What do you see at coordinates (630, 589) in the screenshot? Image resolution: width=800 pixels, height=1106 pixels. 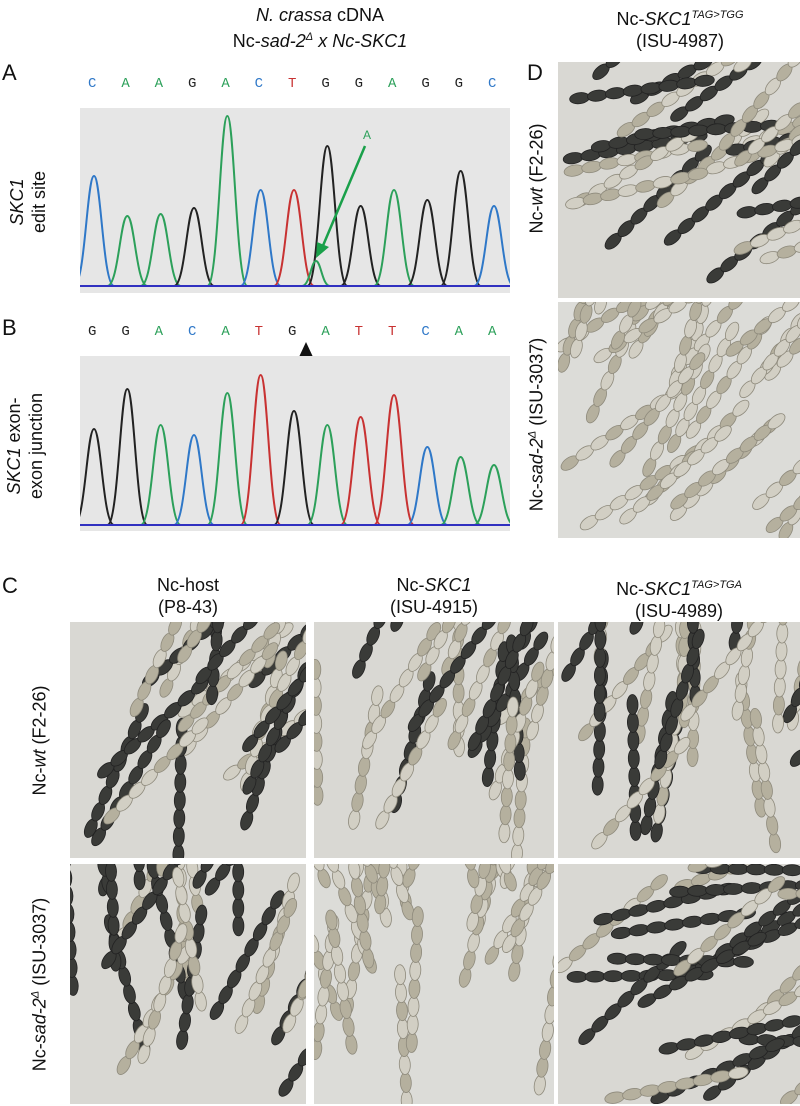 I see `panel-c-col3-nc: Nc-` at bounding box center [630, 589].